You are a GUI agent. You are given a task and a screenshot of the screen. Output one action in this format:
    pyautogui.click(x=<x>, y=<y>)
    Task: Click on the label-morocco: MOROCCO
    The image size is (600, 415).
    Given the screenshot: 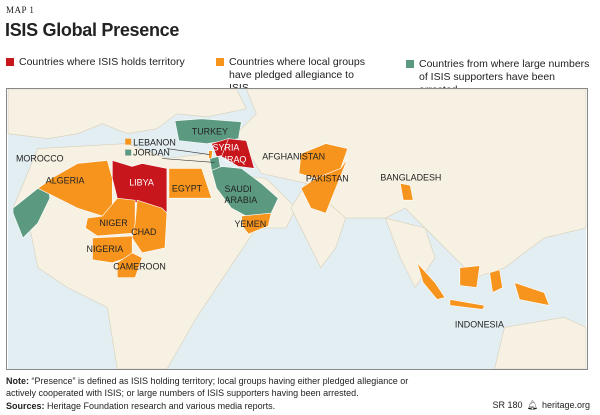 What is the action you would take?
    pyautogui.click(x=40, y=158)
    